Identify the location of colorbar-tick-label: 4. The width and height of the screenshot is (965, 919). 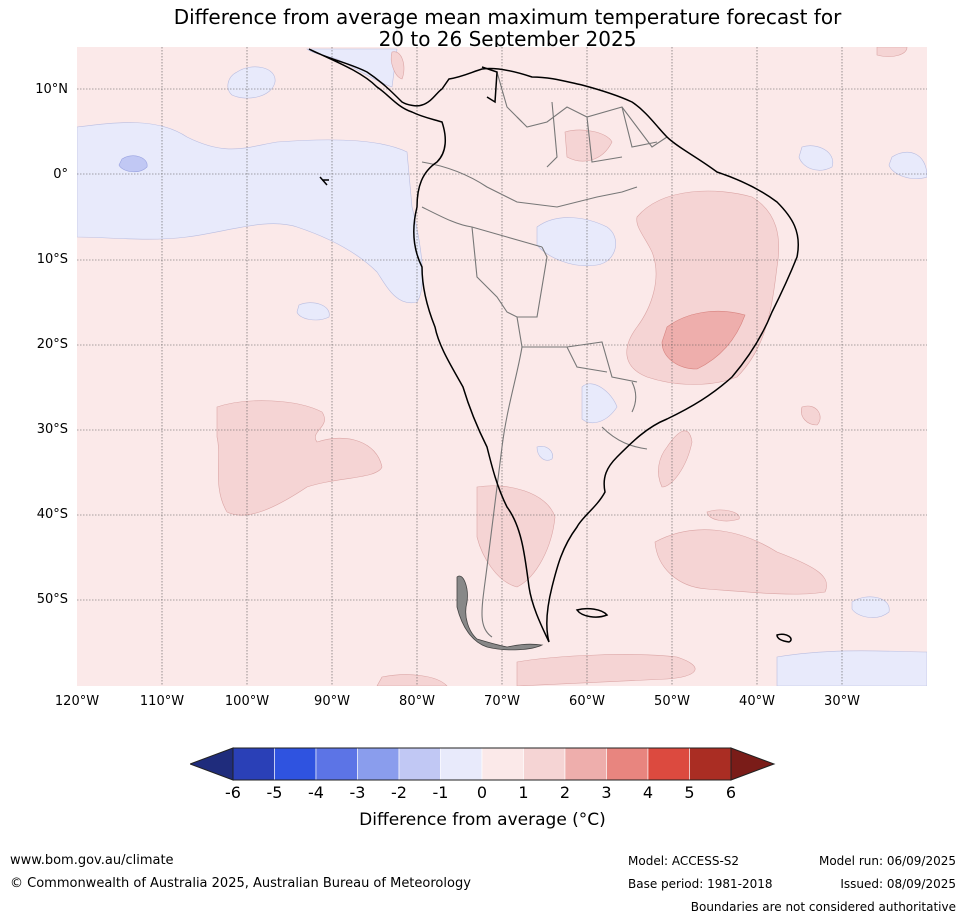
(648, 792).